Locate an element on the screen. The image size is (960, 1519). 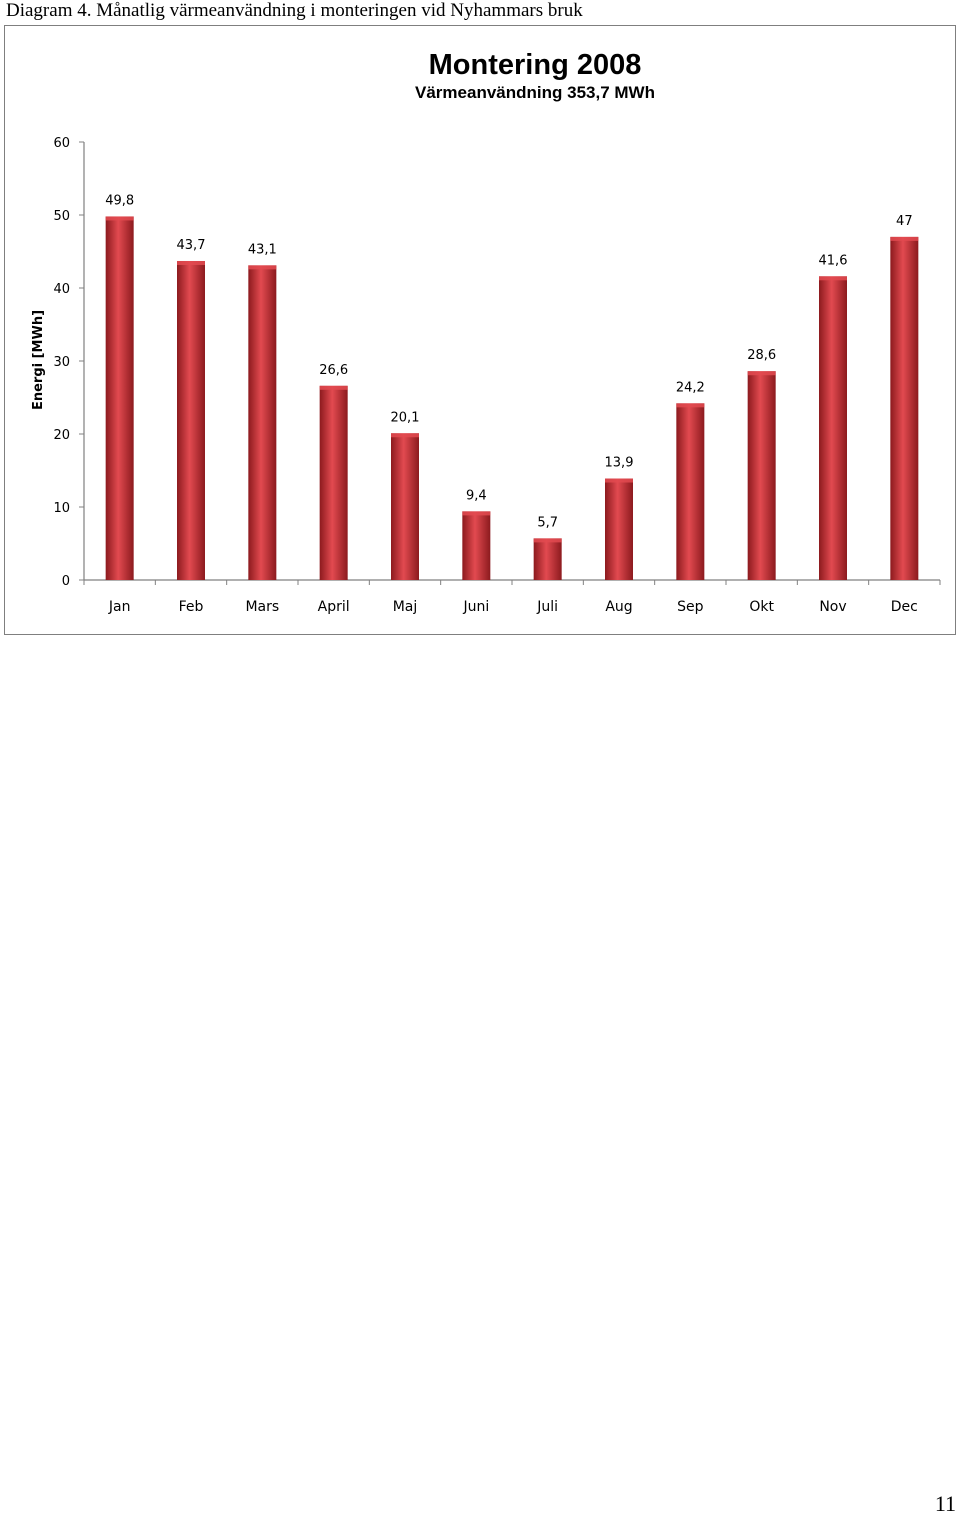
data-label: 28,6 is located at coordinates (761, 355).